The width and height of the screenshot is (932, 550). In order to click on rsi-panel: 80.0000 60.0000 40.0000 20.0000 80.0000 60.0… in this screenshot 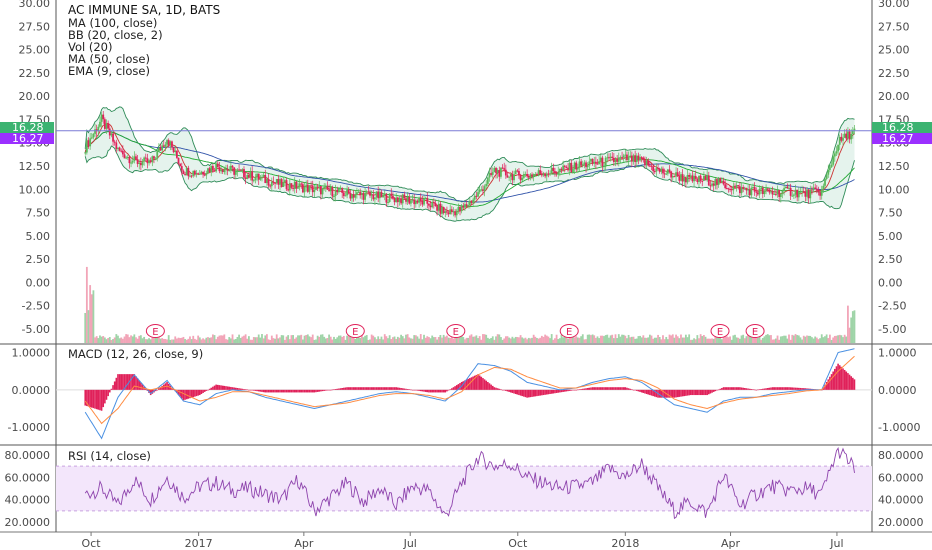, I will do `click(464, 487)`.